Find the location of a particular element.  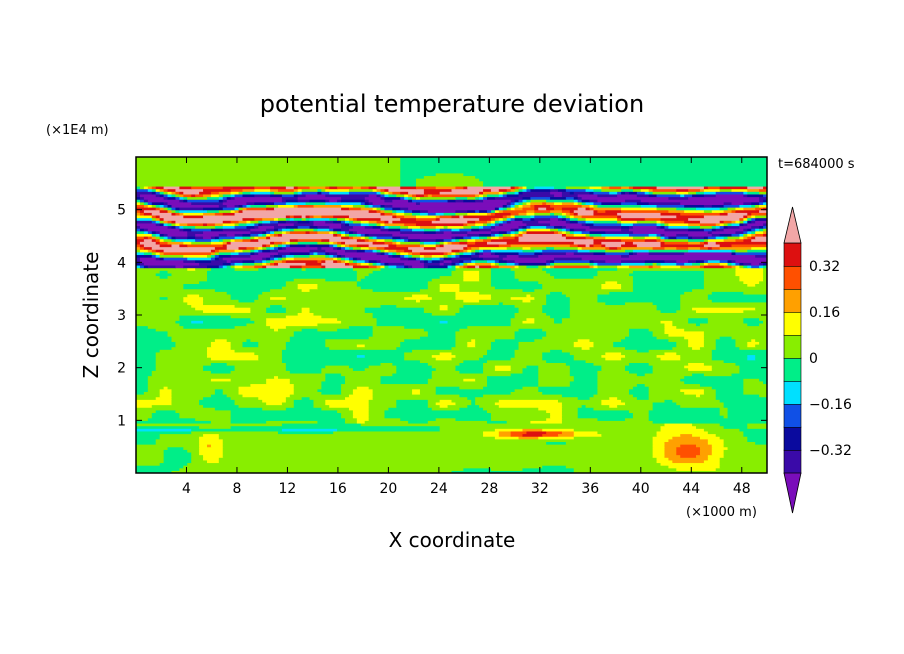

x-tick-label: 8 is located at coordinates (236, 489).